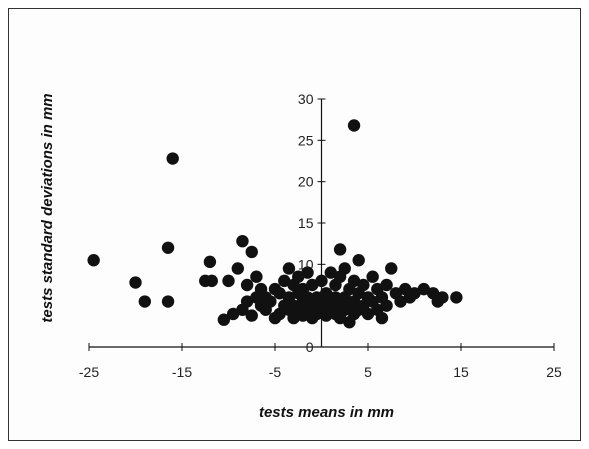  I want to click on x-axis-label: tests means in mm, so click(326, 412).